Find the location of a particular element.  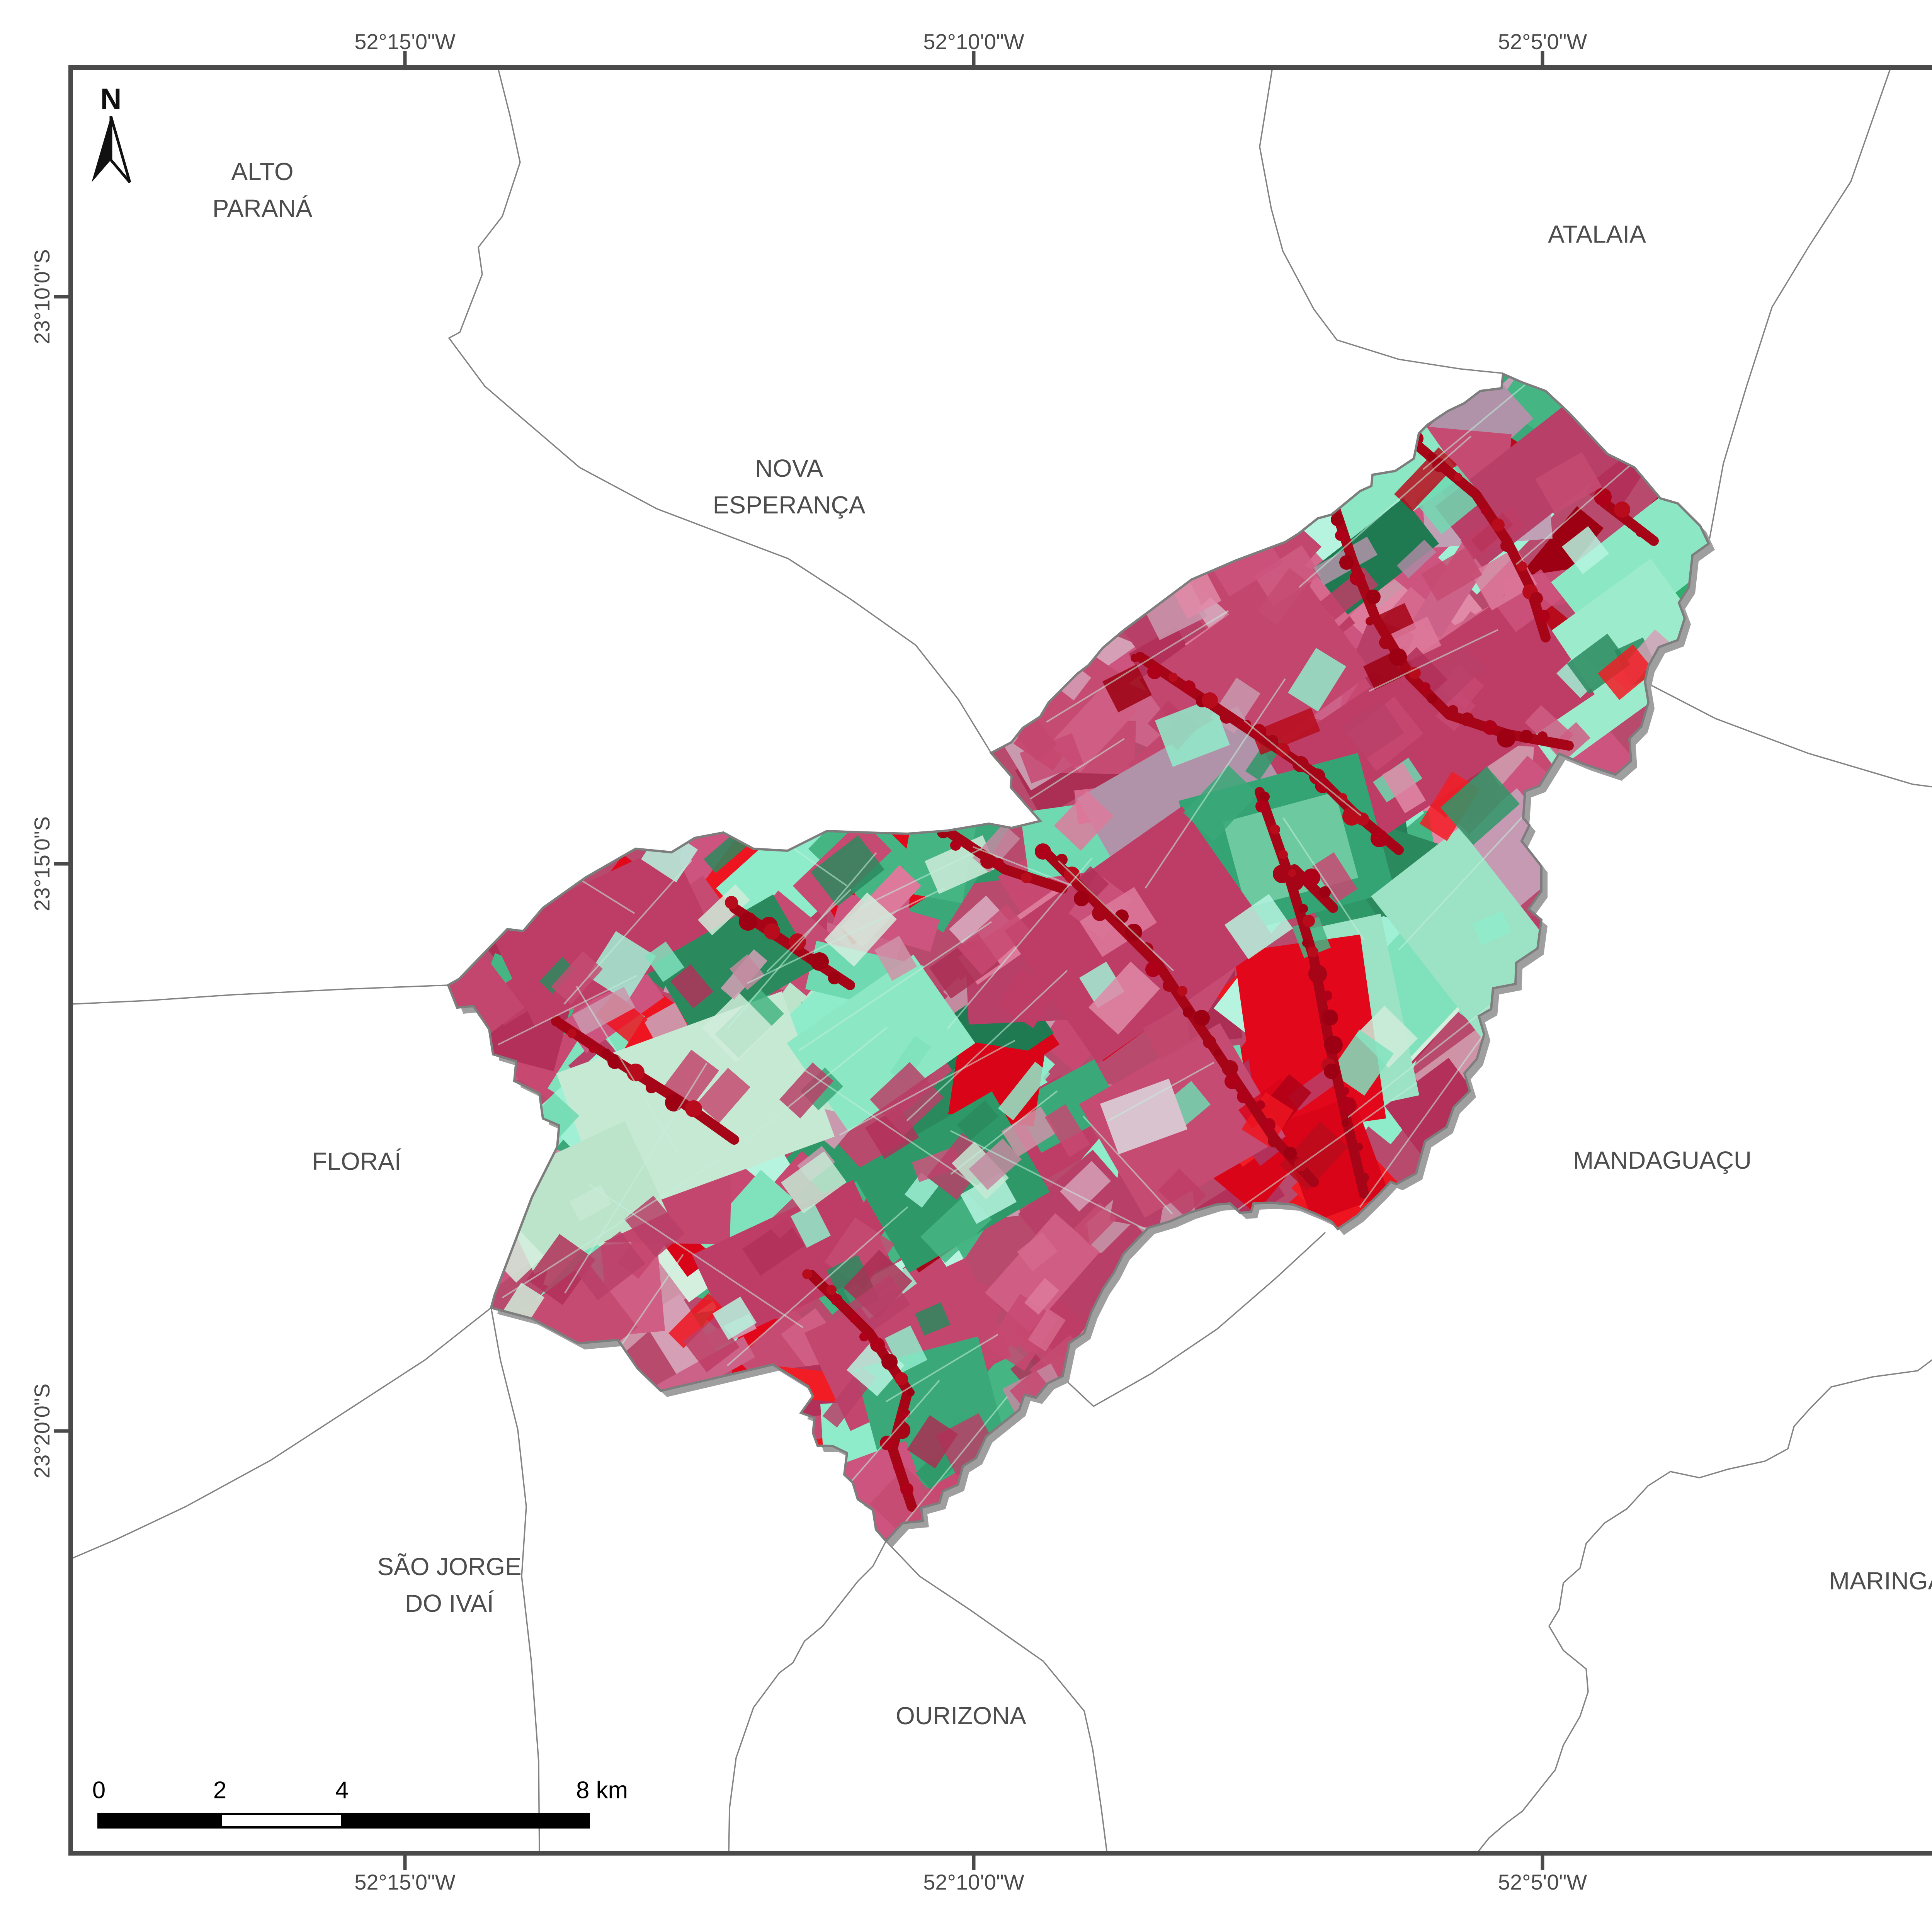

svg-text: 0 is located at coordinates (98, 1790).